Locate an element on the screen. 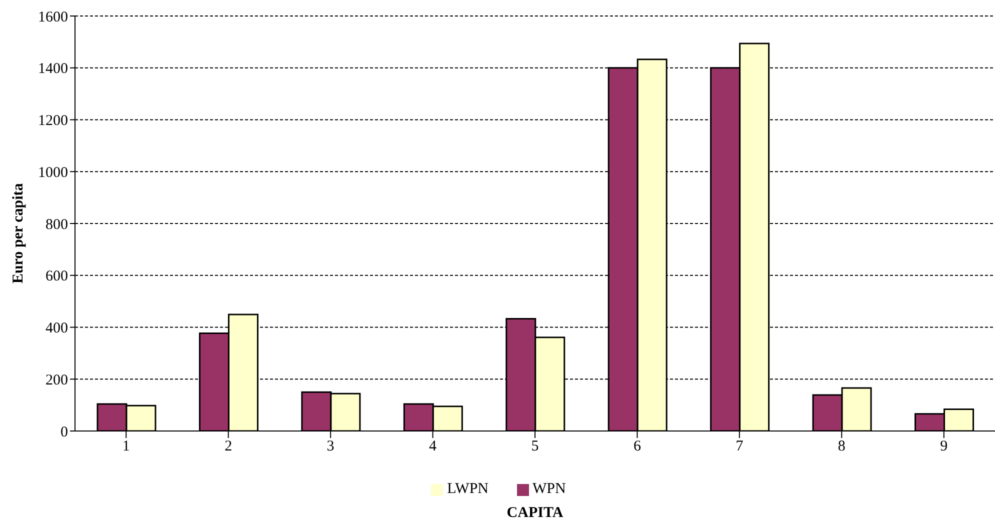 The width and height of the screenshot is (995, 531). y-tick-label: 600 is located at coordinates (57, 276).